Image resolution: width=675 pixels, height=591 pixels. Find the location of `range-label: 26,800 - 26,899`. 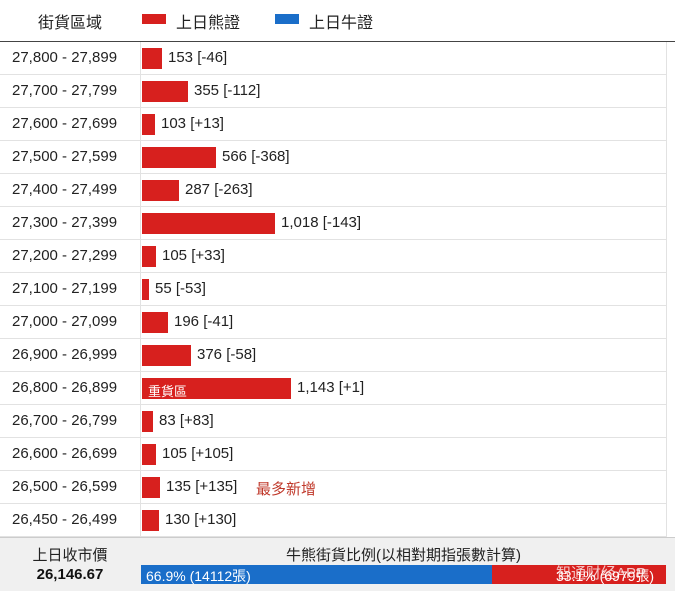

range-label: 26,800 - 26,899 is located at coordinates (65, 387).